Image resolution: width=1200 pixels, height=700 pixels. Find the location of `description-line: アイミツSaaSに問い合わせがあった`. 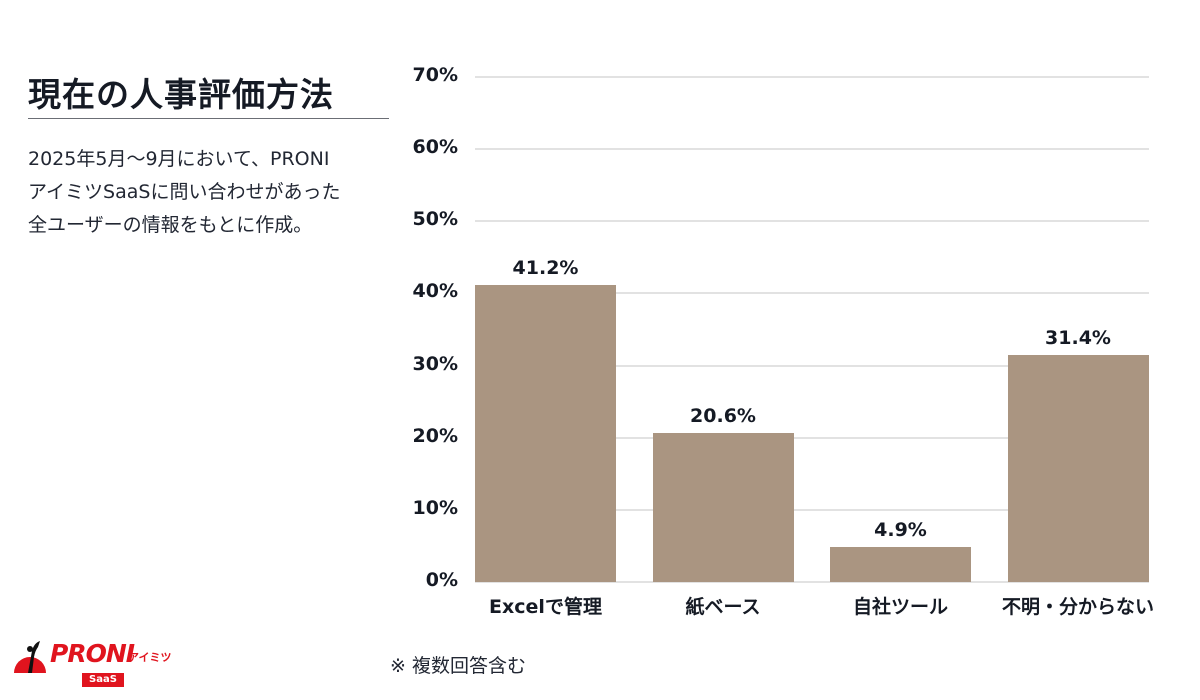

description-line: アイミツSaaSに問い合わせがあった is located at coordinates (184, 192).